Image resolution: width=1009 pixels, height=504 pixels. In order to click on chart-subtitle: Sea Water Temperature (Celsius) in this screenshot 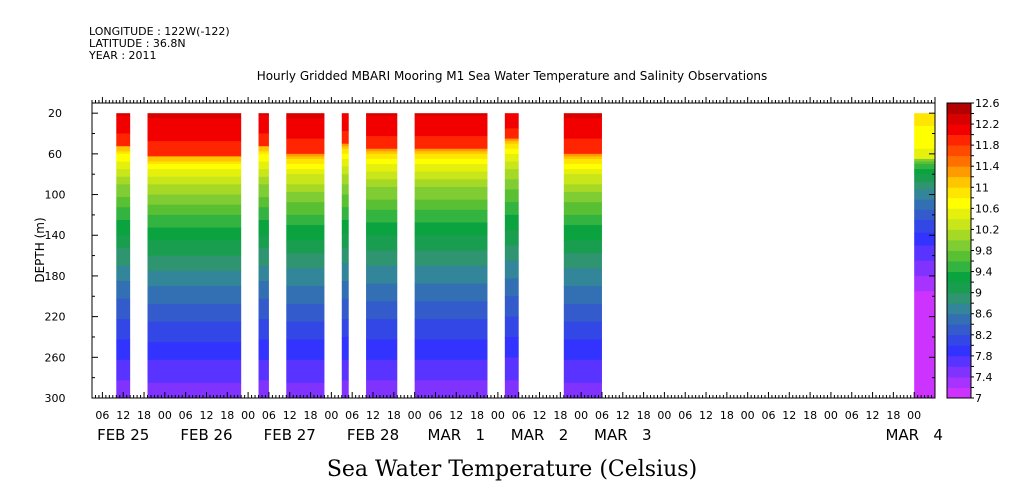, I will do `click(512, 469)`.